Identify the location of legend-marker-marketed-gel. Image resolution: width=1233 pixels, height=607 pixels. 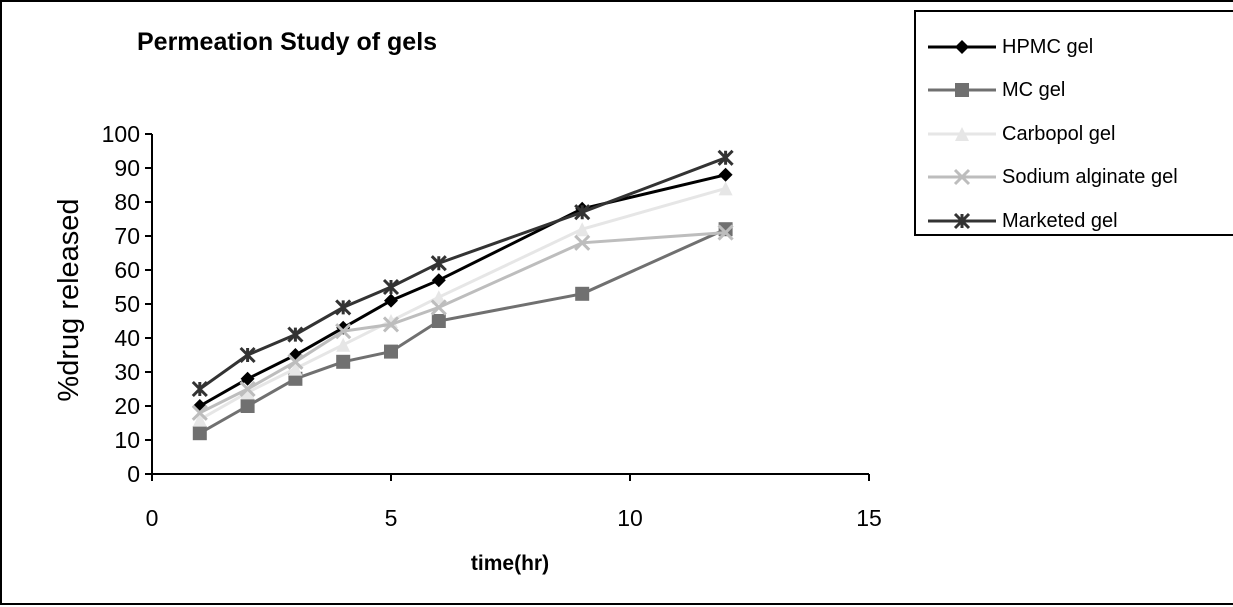
(962, 221).